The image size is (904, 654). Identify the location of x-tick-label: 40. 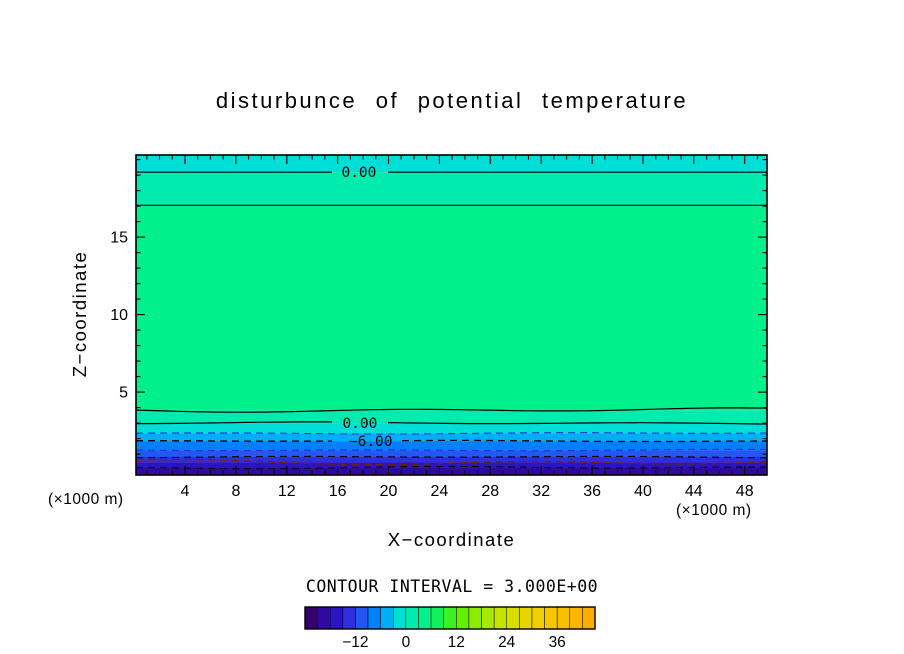
(643, 491).